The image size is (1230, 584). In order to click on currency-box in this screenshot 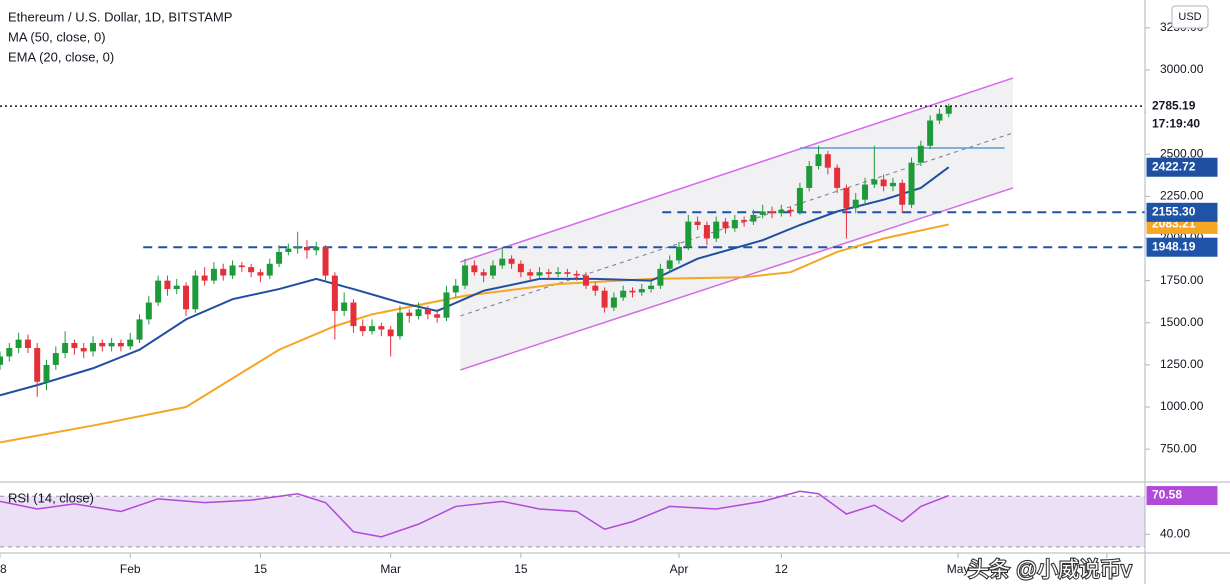, I will do `click(1190, 17)`.